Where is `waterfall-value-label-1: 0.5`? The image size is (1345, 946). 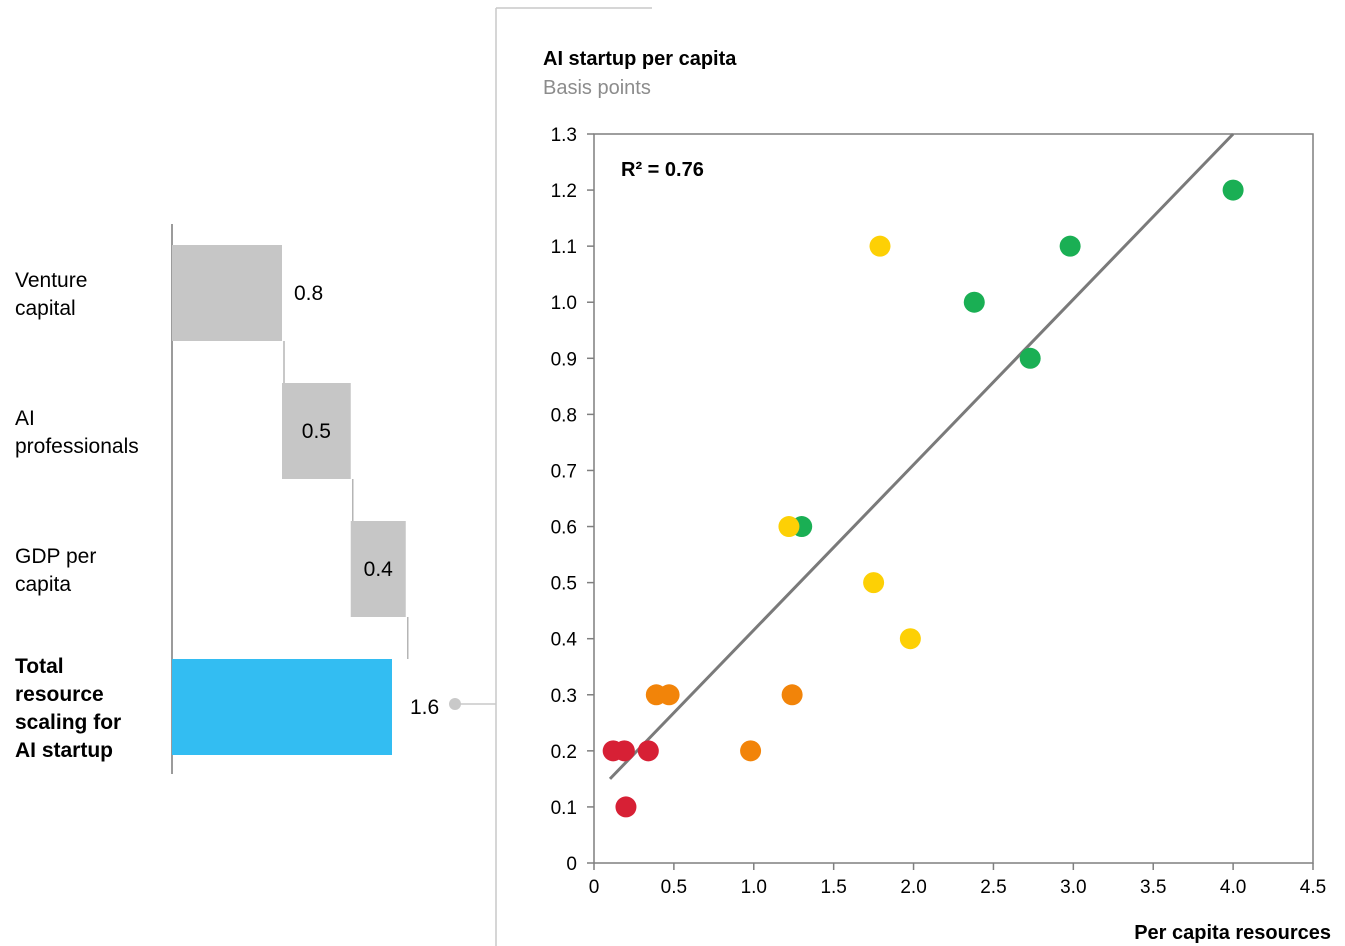 waterfall-value-label-1: 0.5 is located at coordinates (316, 431).